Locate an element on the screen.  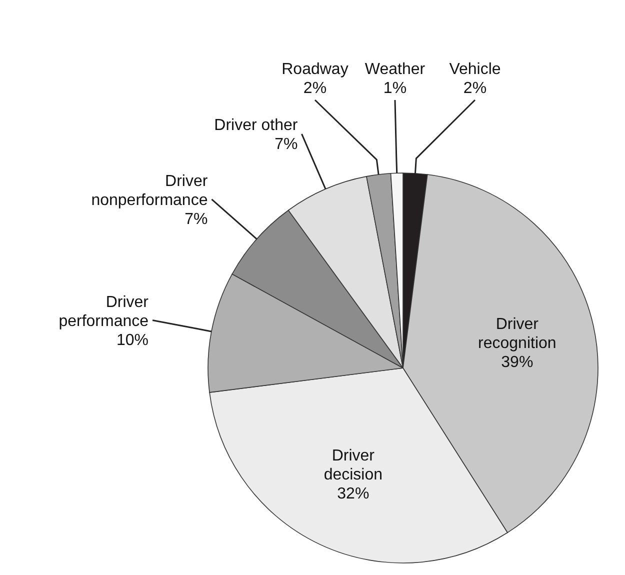
slice-label: Weather is located at coordinates (395, 69).